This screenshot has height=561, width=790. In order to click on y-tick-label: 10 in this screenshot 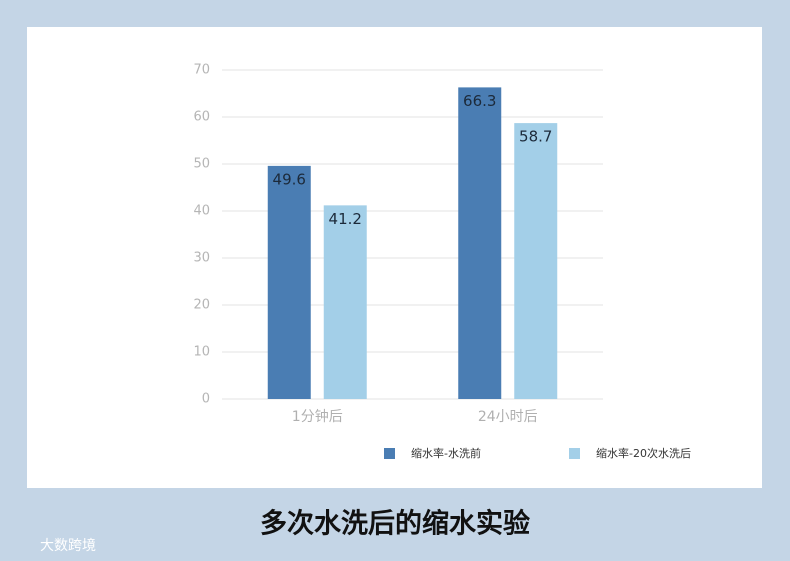, I will do `click(201, 352)`.